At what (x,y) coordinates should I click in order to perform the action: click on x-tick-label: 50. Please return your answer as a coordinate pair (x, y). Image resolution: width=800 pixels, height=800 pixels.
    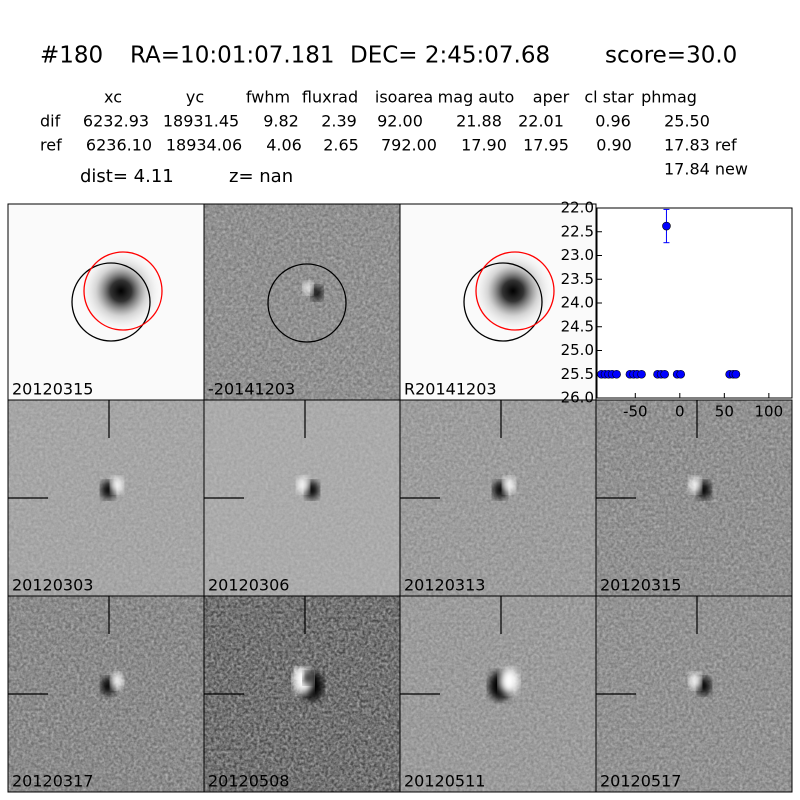
    Looking at the image, I should click on (724, 412).